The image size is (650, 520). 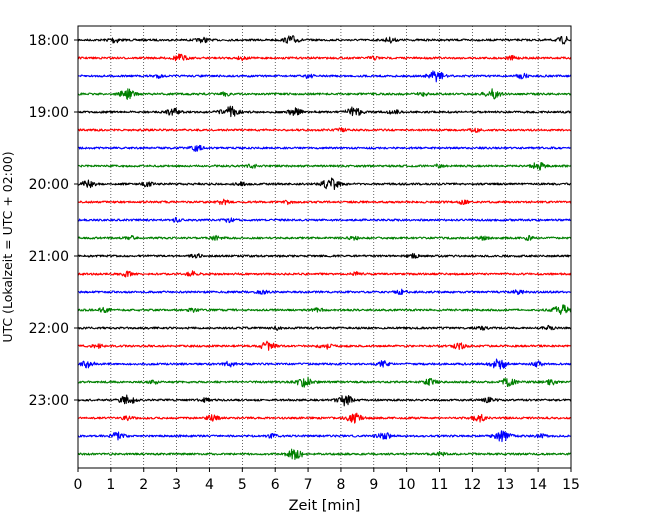 What do you see at coordinates (324, 400) in the screenshot?
I see `trace-23:00` at bounding box center [324, 400].